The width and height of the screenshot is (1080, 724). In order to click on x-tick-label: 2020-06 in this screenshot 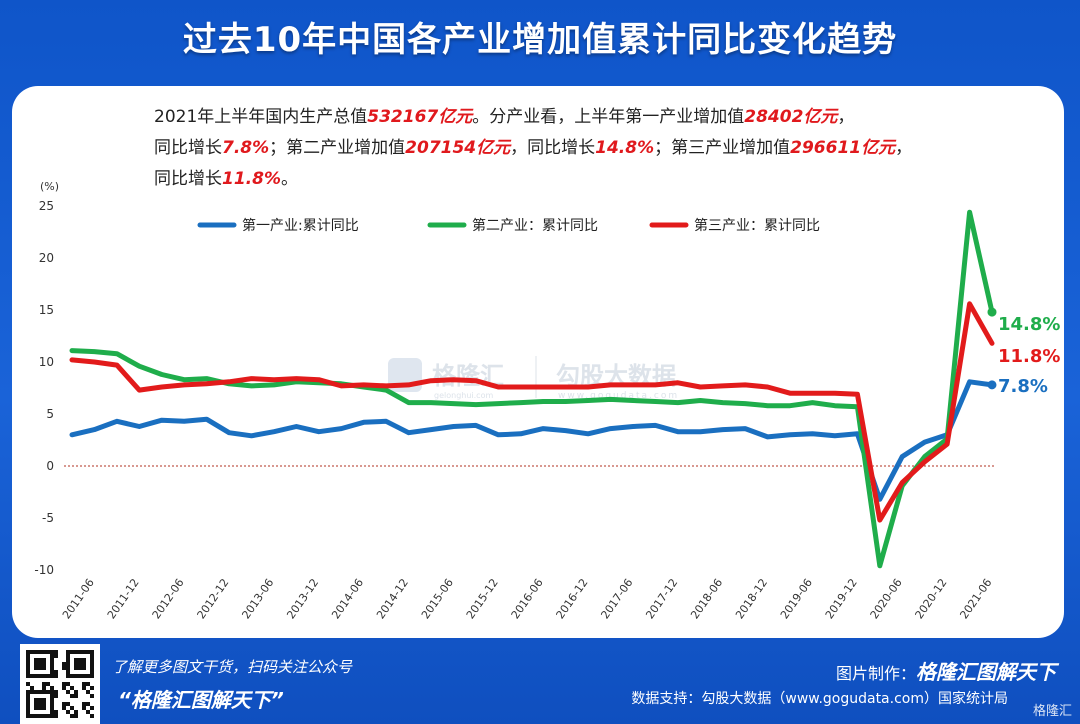, I will do `click(886, 598)`.